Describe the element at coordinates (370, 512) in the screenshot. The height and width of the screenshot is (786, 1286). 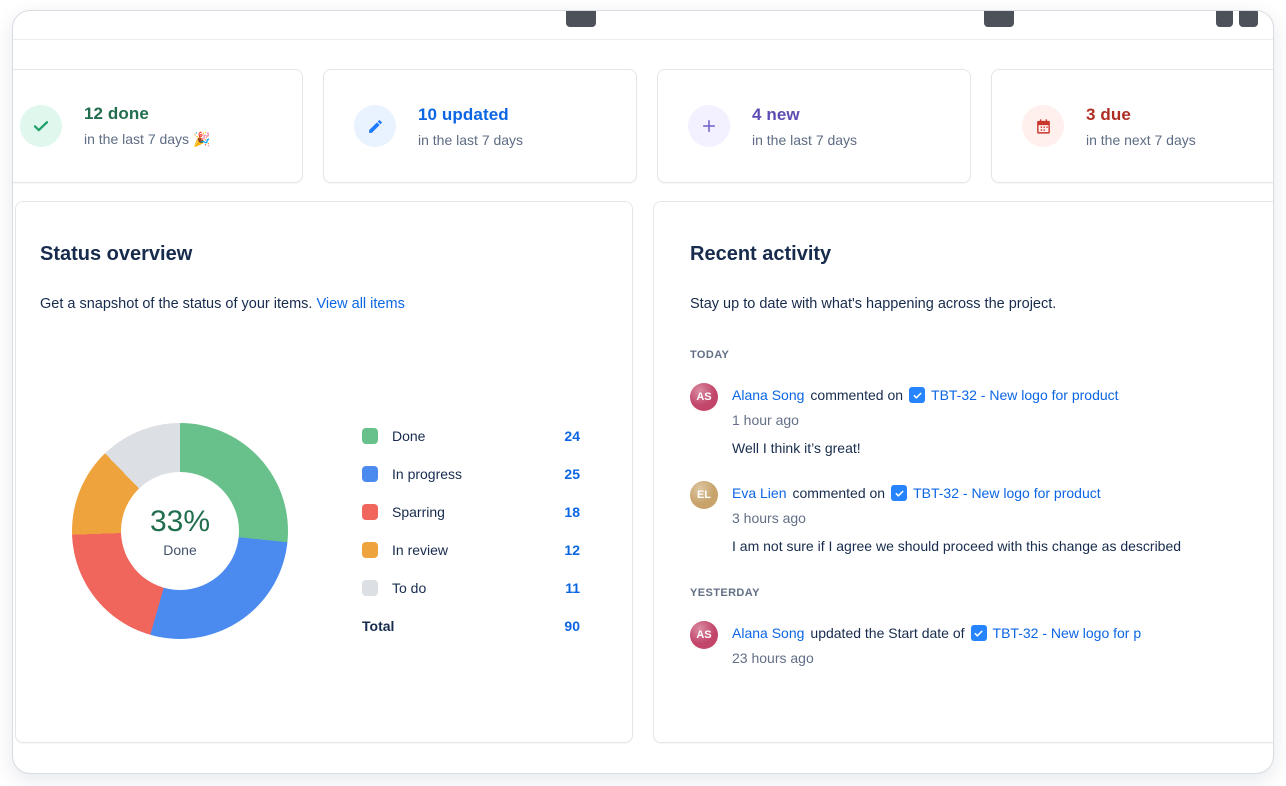
I see `legend-swatch-sparring` at that location.